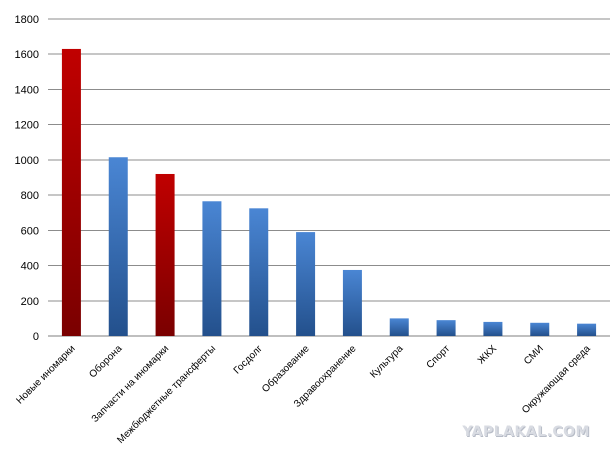  What do you see at coordinates (534, 355) in the screenshot?
I see `x-category-label: СМИ` at bounding box center [534, 355].